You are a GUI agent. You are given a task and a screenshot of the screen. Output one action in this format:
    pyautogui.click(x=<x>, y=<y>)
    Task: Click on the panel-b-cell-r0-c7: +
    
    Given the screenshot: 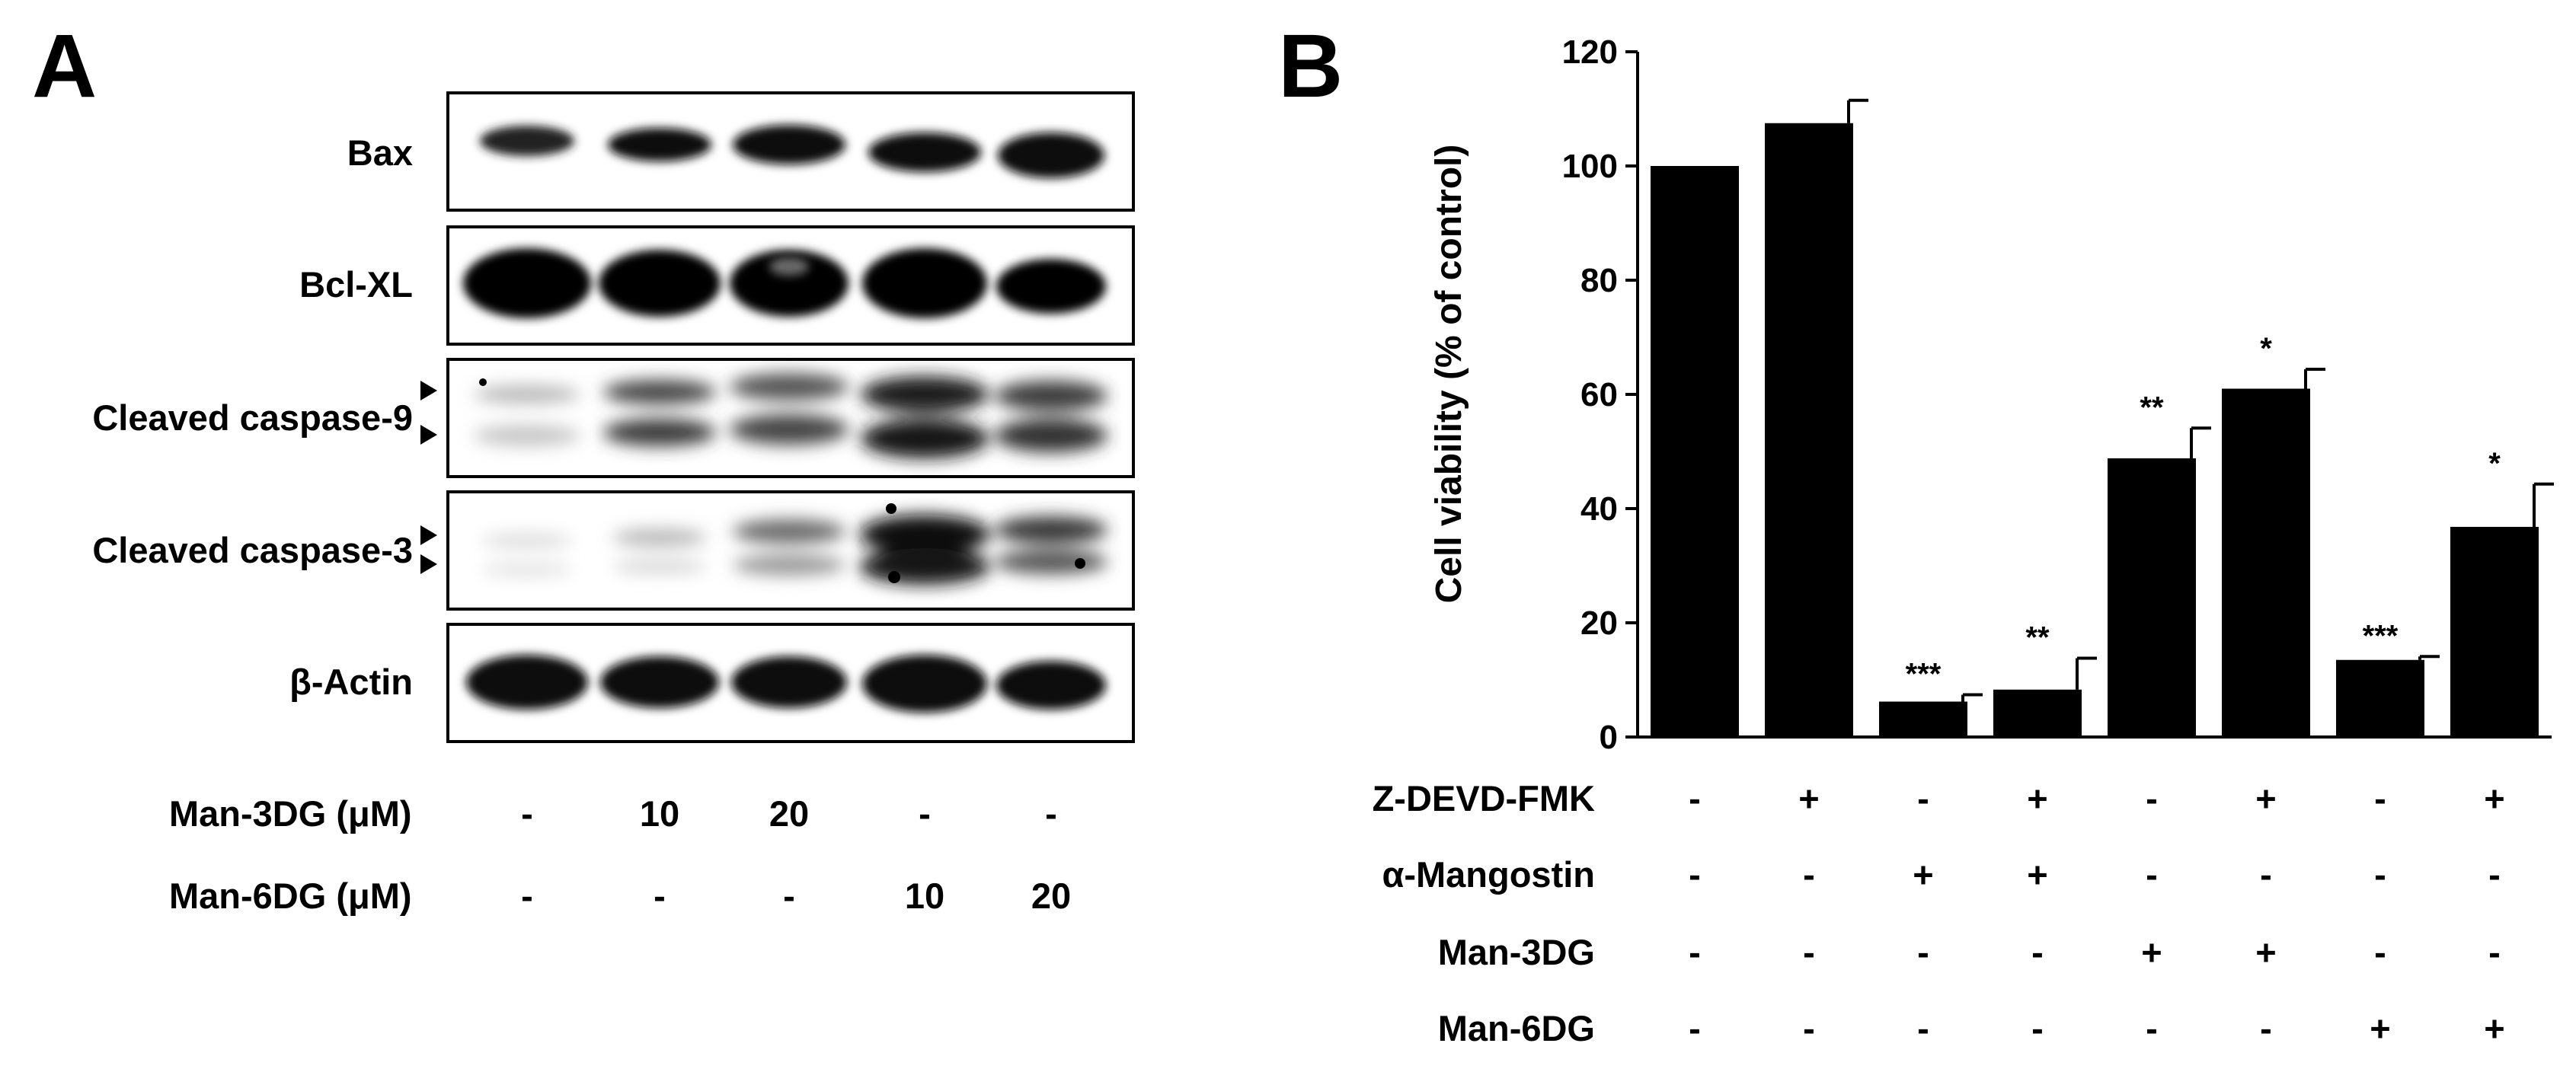 What is the action you would take?
    pyautogui.click(x=2494, y=798)
    